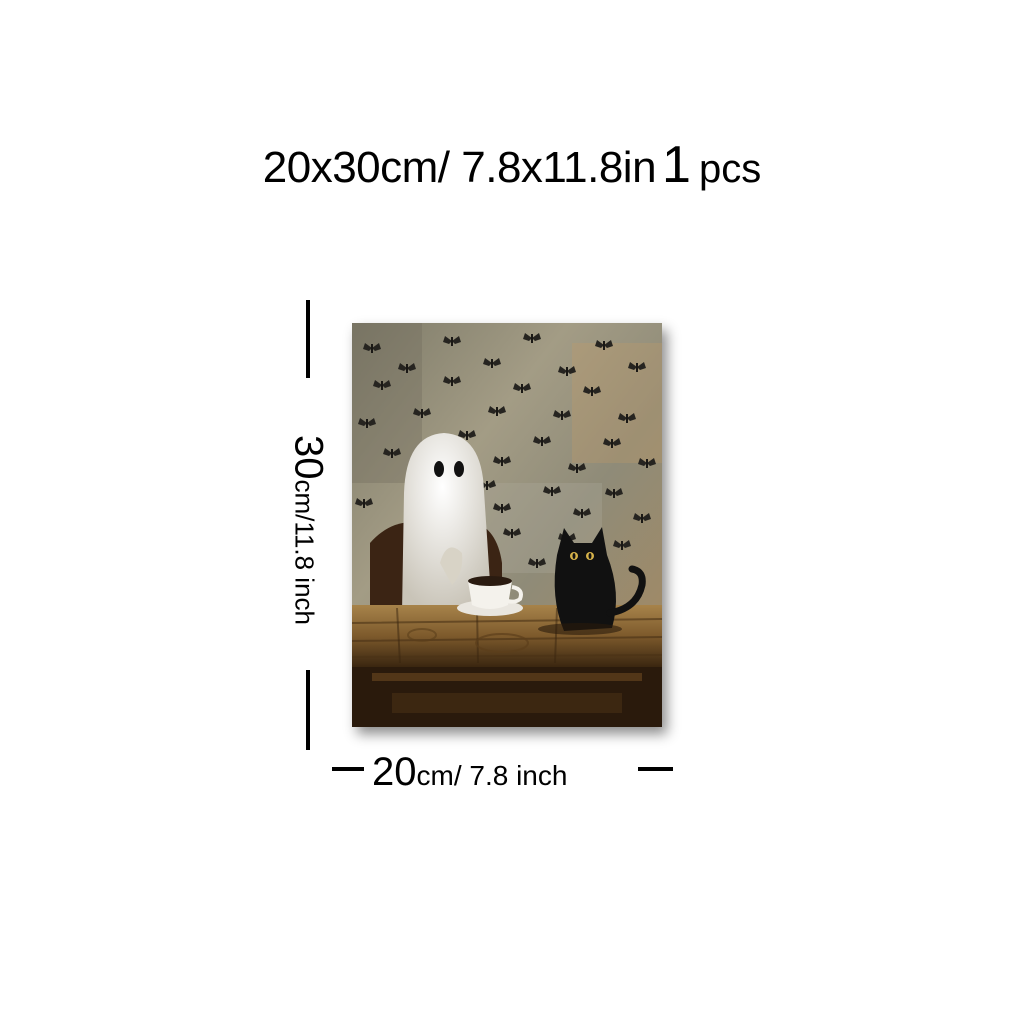 The height and width of the screenshot is (1024, 1024). Describe the element at coordinates (507, 666) in the screenshot. I see `wooden-table` at that location.